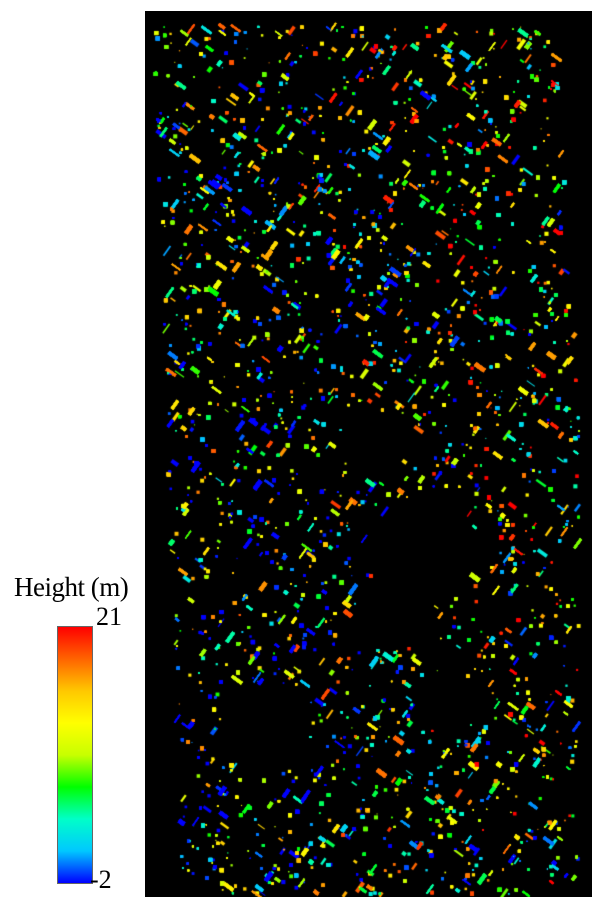  Describe the element at coordinates (109, 616) in the screenshot. I see `colorbar-max-label: 21` at that location.